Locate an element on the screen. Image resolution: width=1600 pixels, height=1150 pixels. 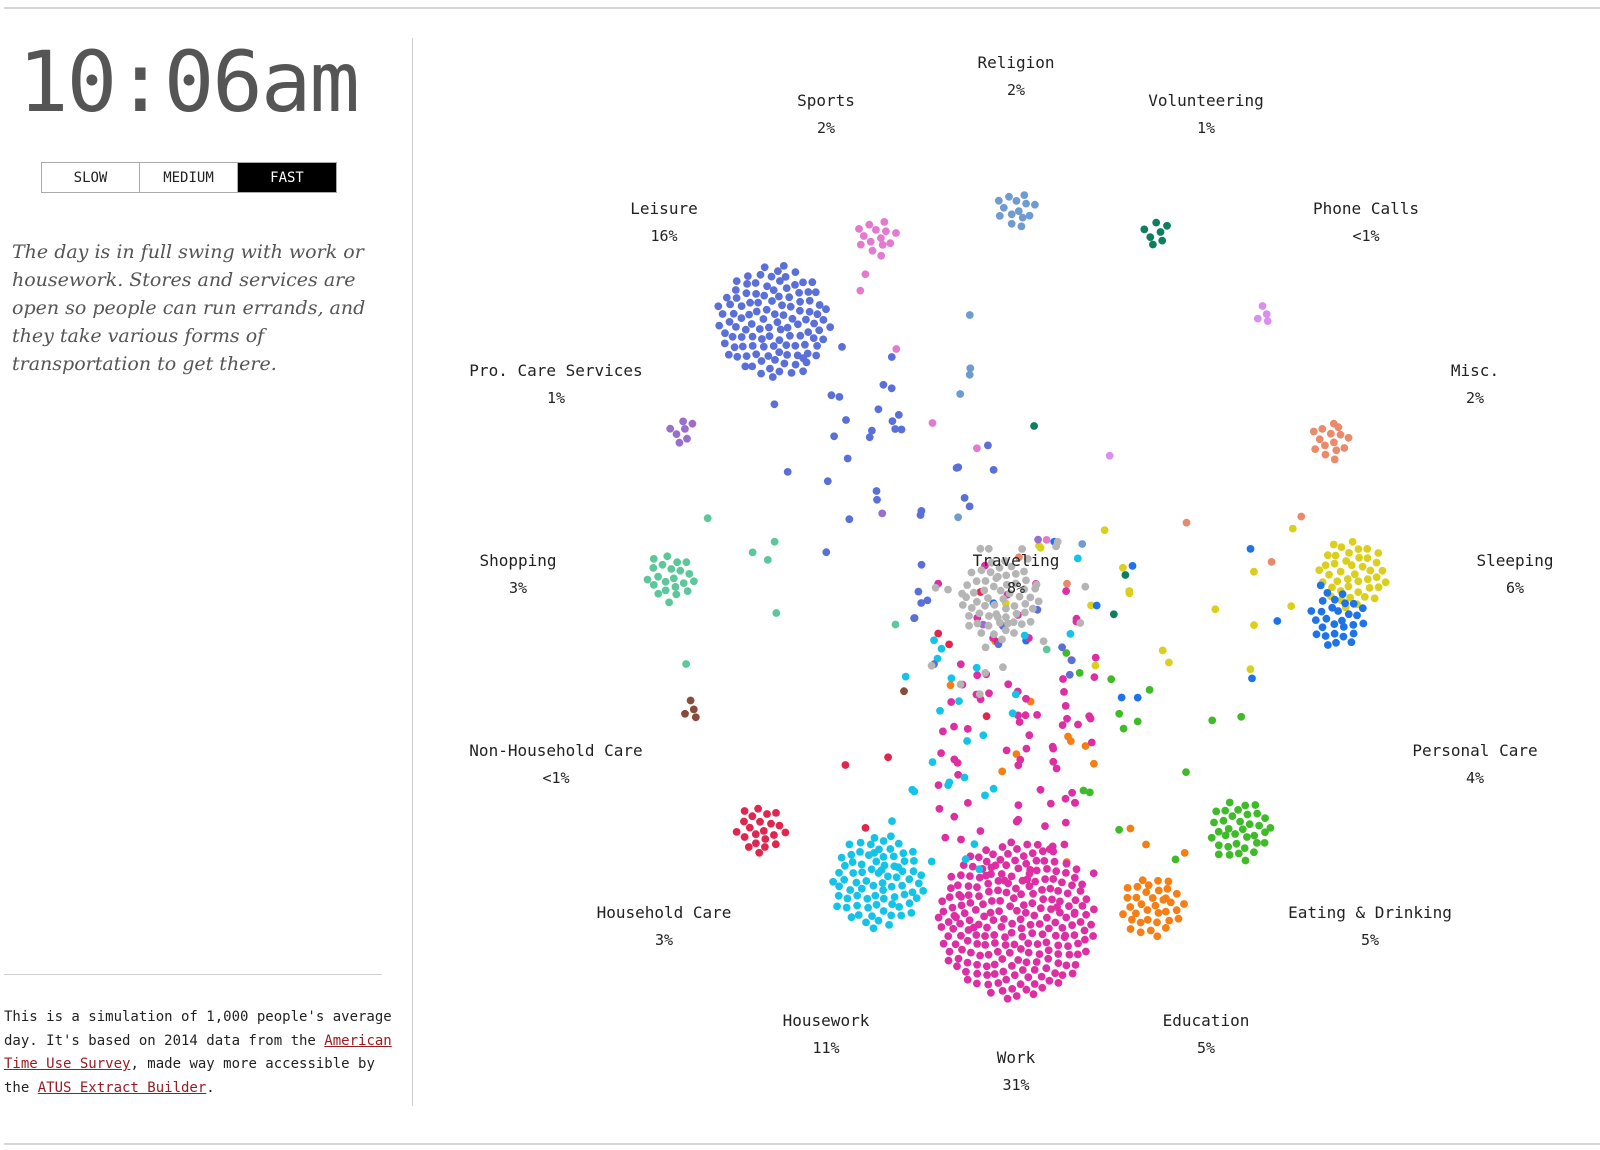
speed-slow-button: SLOW is located at coordinates (91, 177).